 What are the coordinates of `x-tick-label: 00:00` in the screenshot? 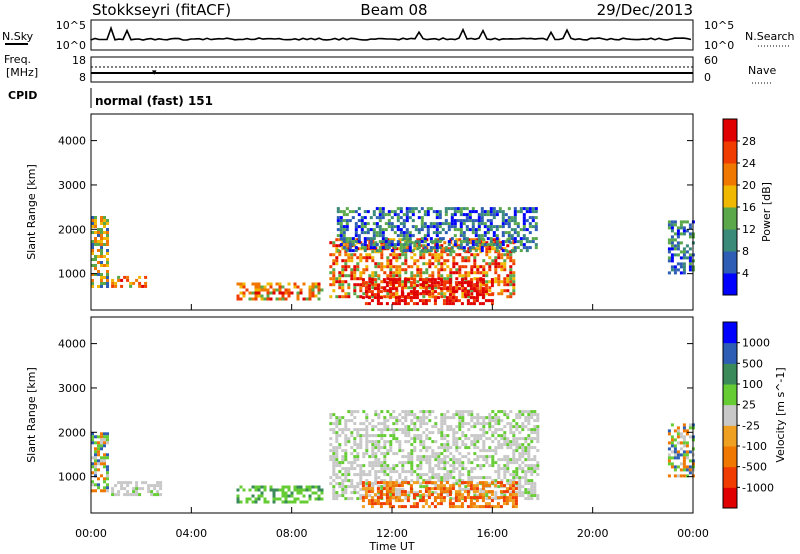 It's located at (693, 533).